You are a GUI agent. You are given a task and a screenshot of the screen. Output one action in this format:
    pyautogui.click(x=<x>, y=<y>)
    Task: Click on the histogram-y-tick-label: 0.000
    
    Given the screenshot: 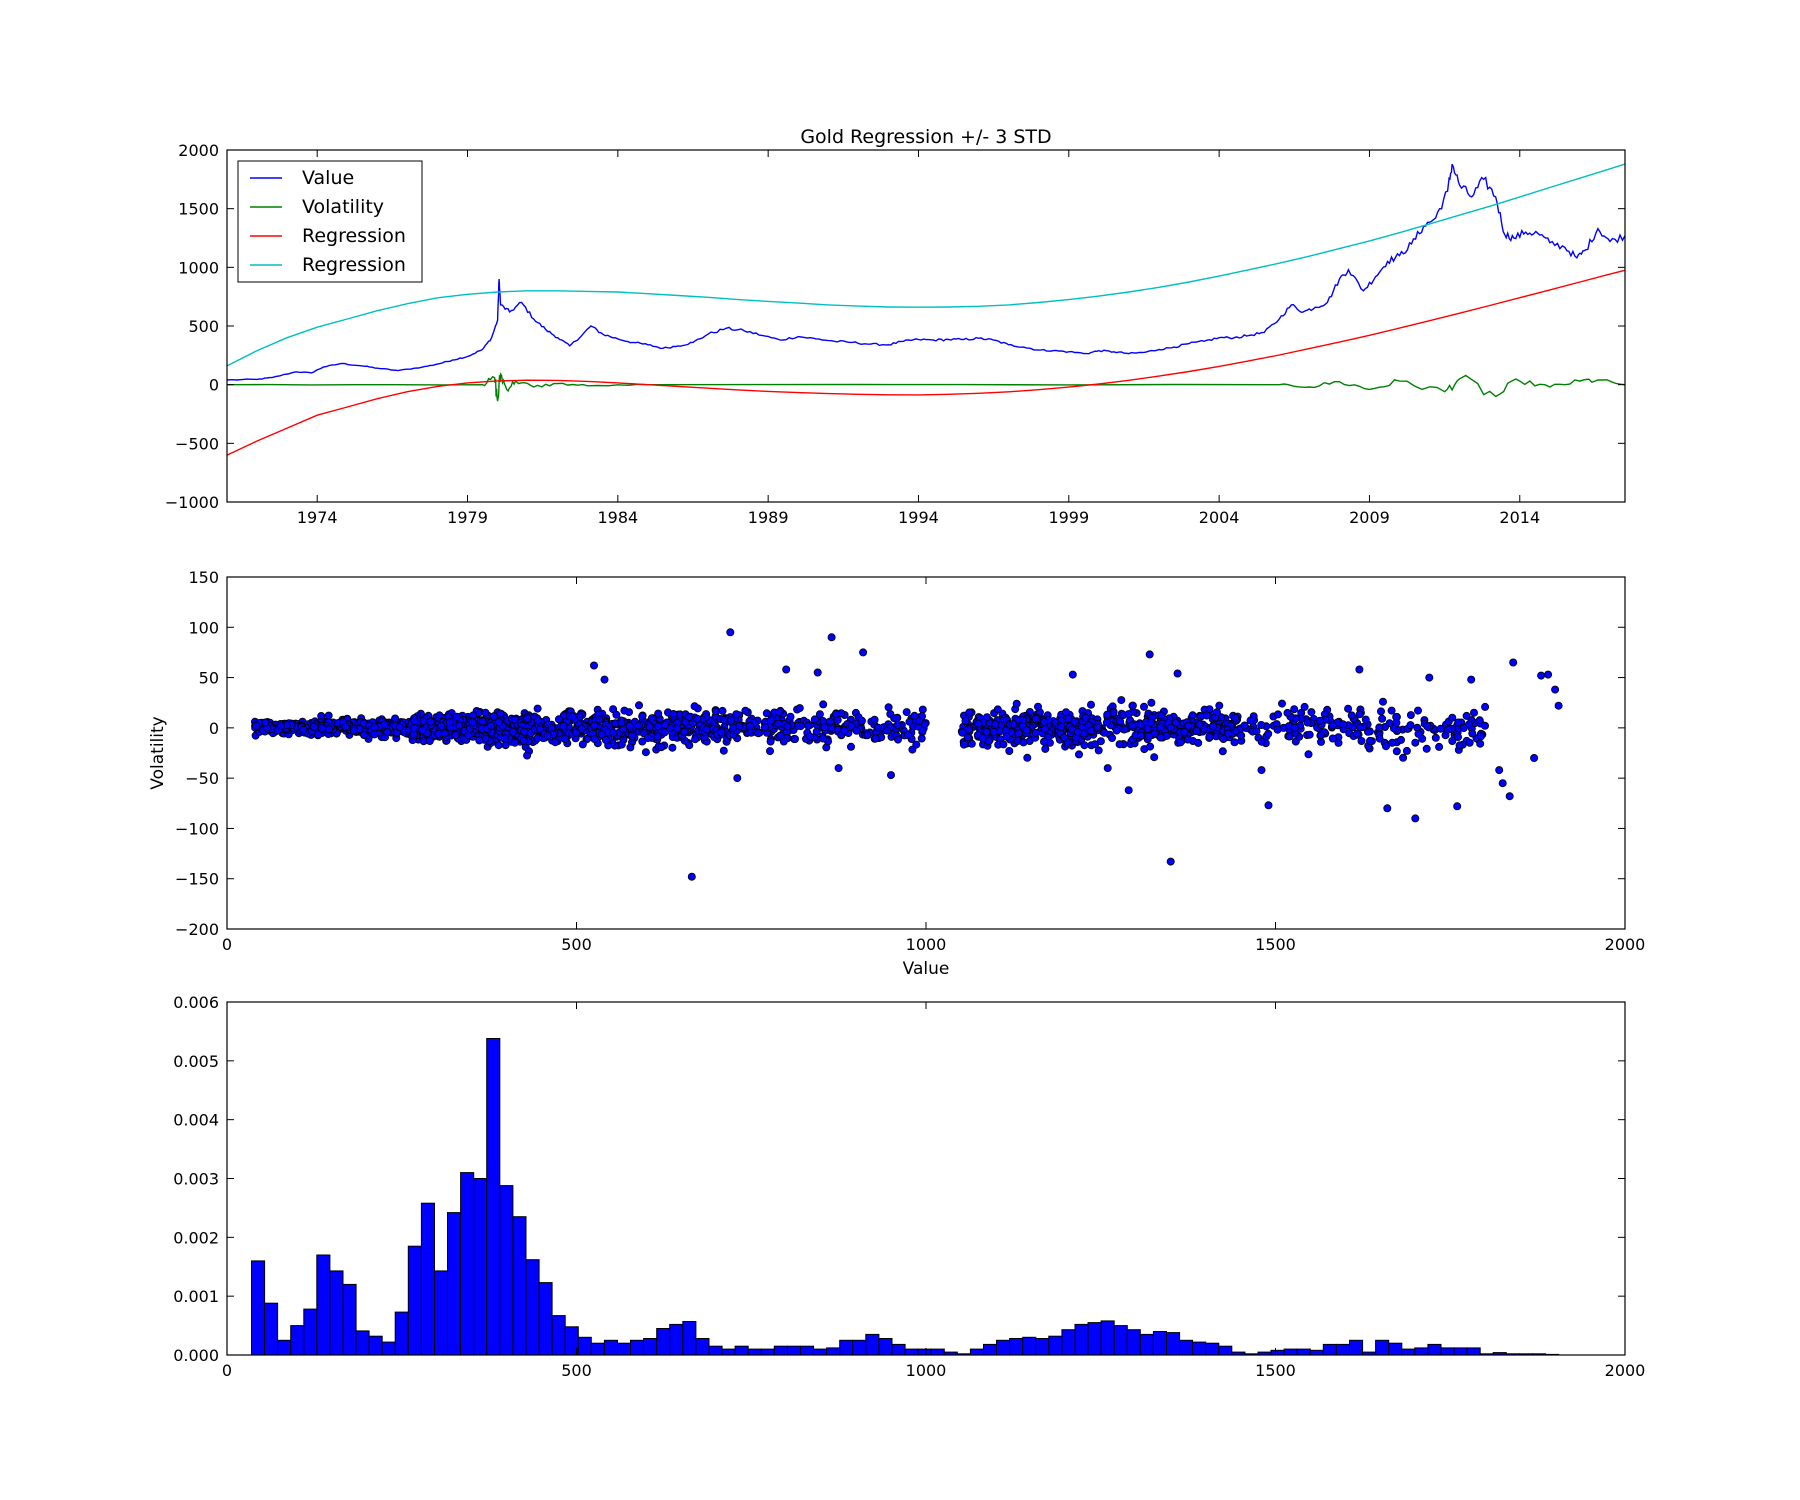 What is the action you would take?
    pyautogui.click(x=196, y=1355)
    